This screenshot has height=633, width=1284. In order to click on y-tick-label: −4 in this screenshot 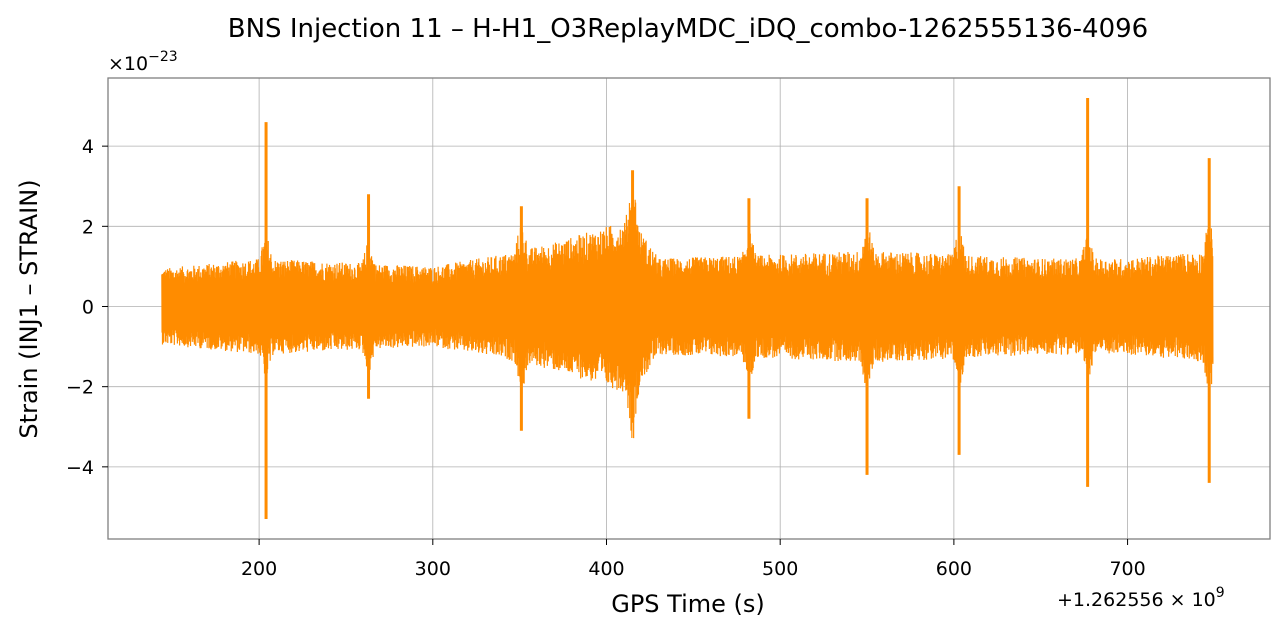, I will do `click(80, 468)`.